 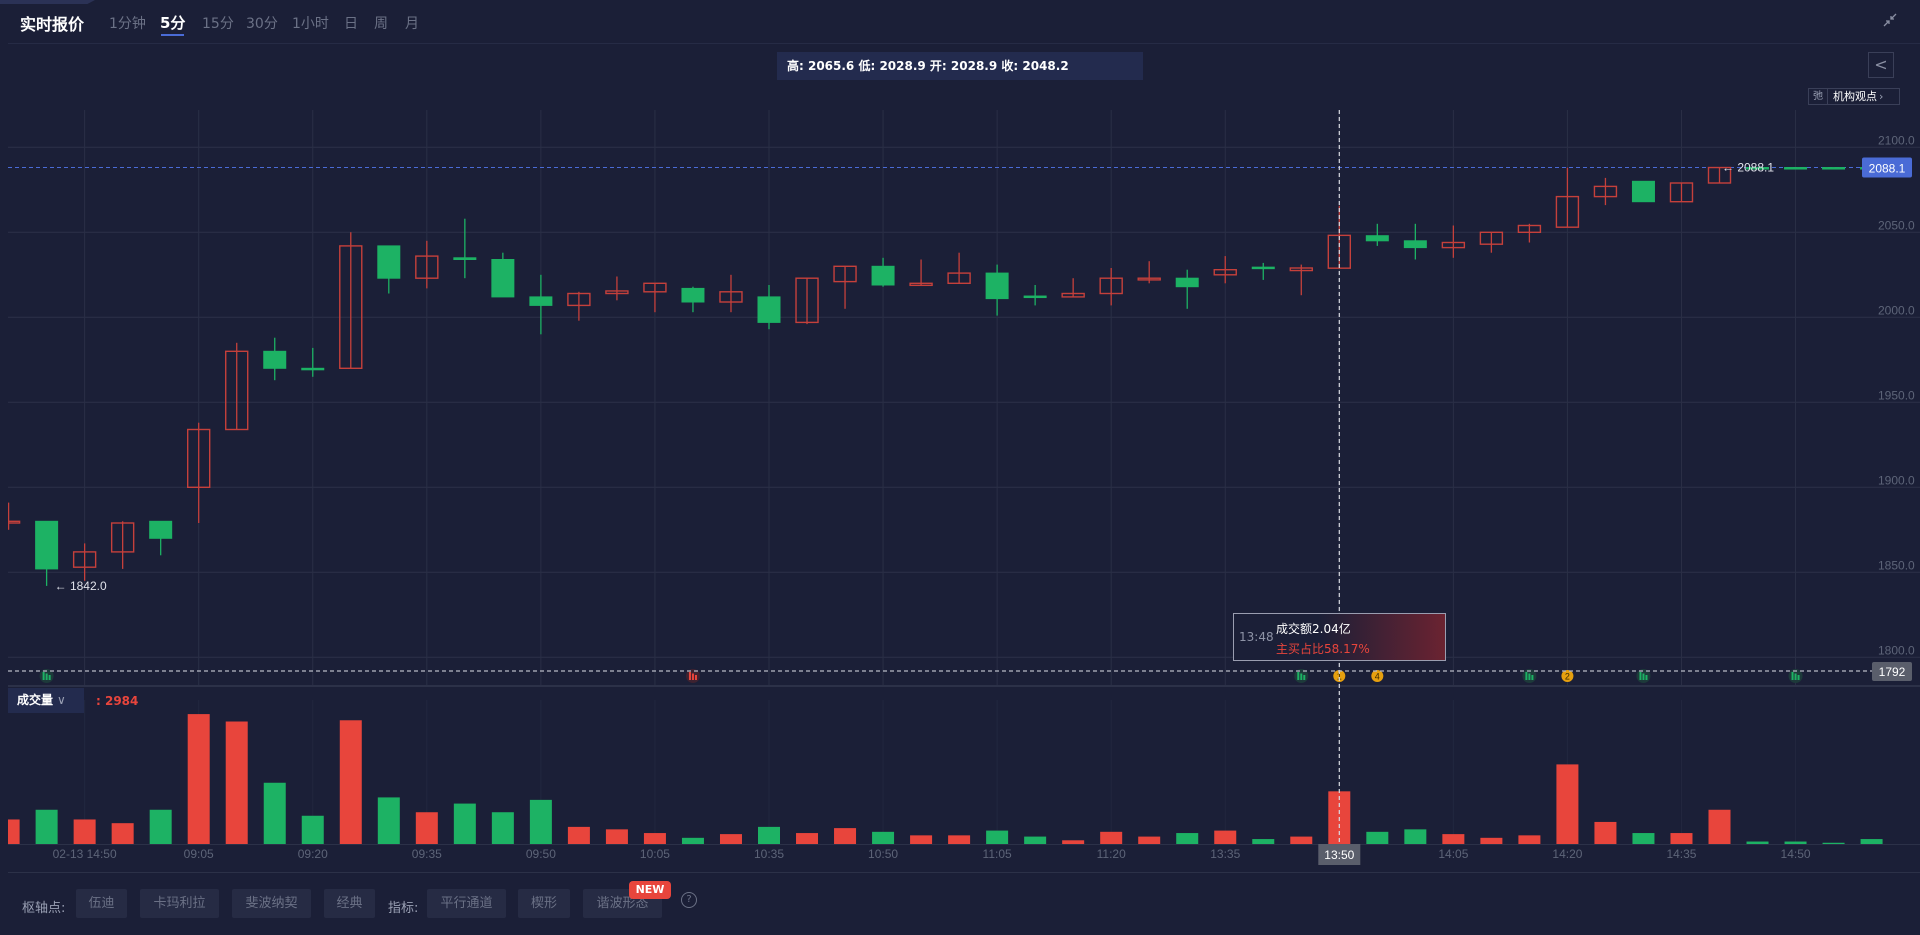 I want to click on x-tick-label: 09:50, so click(x=541, y=854).